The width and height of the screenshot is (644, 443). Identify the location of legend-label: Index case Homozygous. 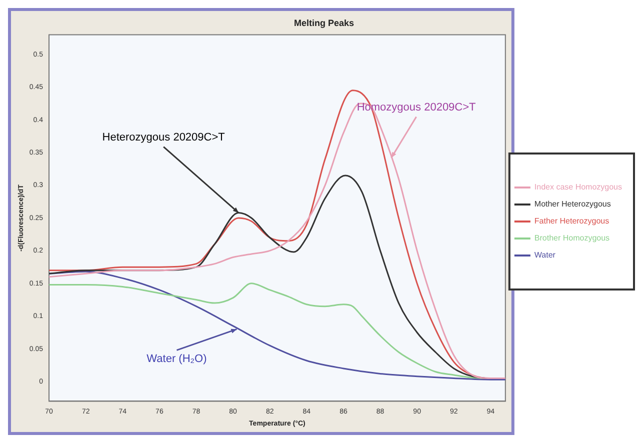
(578, 187).